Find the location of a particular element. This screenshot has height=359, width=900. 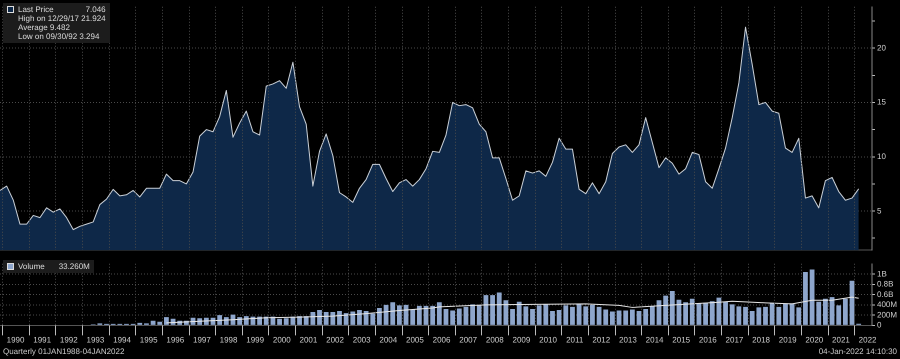

y-tick-label: 0.6B is located at coordinates (885, 294).